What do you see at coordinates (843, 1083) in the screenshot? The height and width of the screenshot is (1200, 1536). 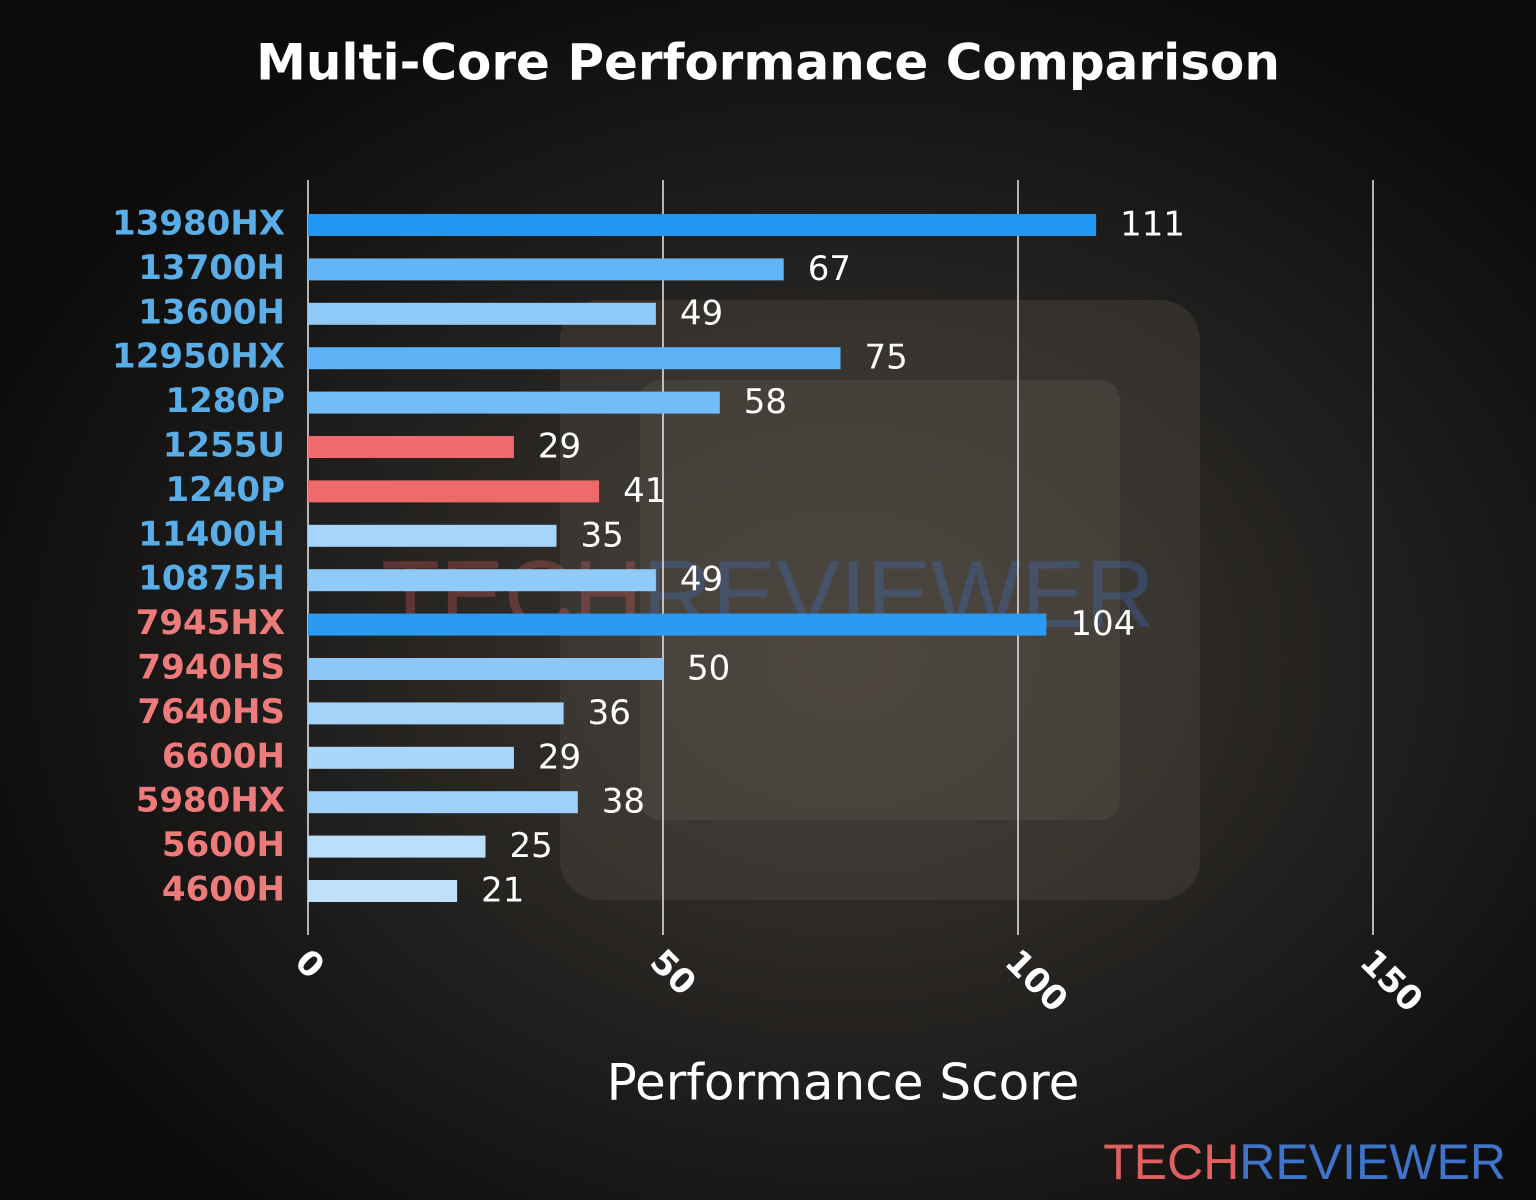 I see `x-axis-label: Performance Score` at bounding box center [843, 1083].